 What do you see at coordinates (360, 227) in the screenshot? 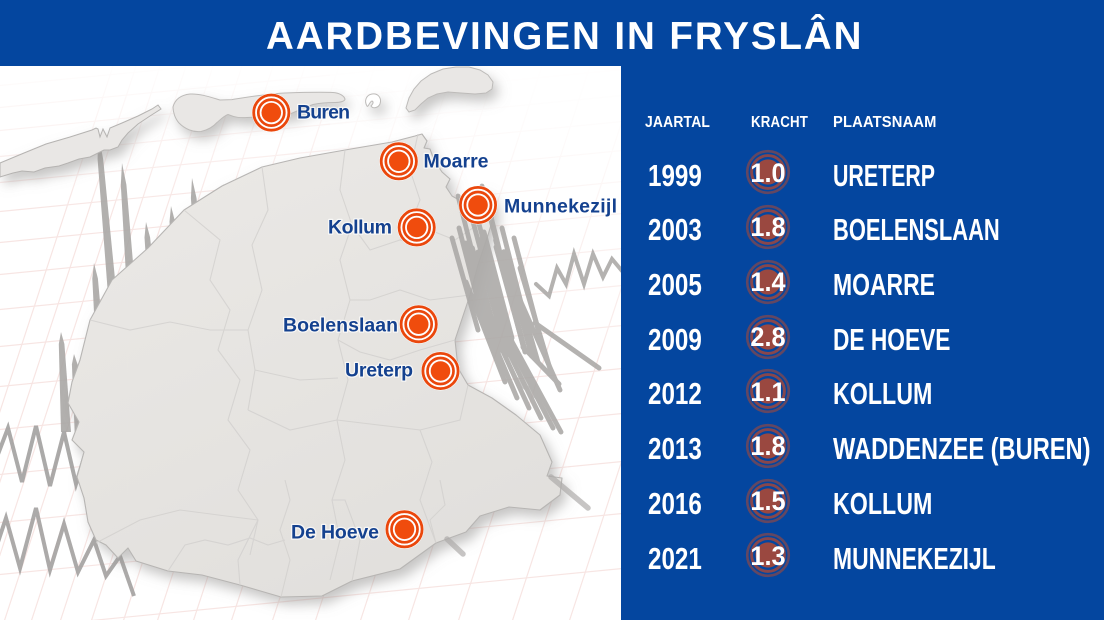
I see `svg-text: Kollum` at bounding box center [360, 227].